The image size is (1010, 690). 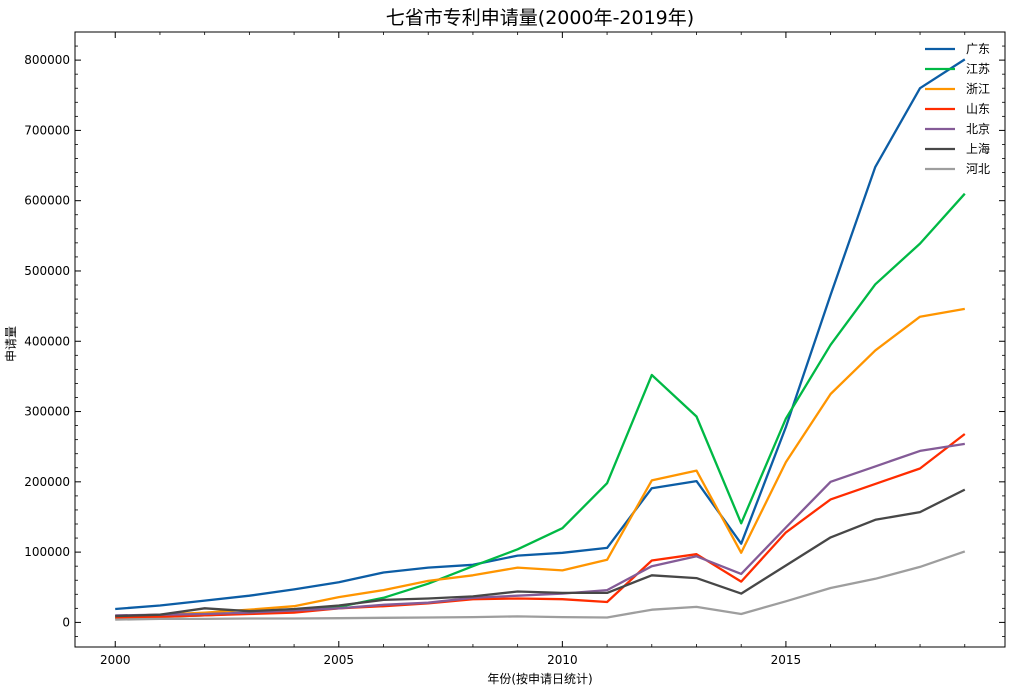 I want to click on x-tick-label: 2005, so click(x=339, y=660).